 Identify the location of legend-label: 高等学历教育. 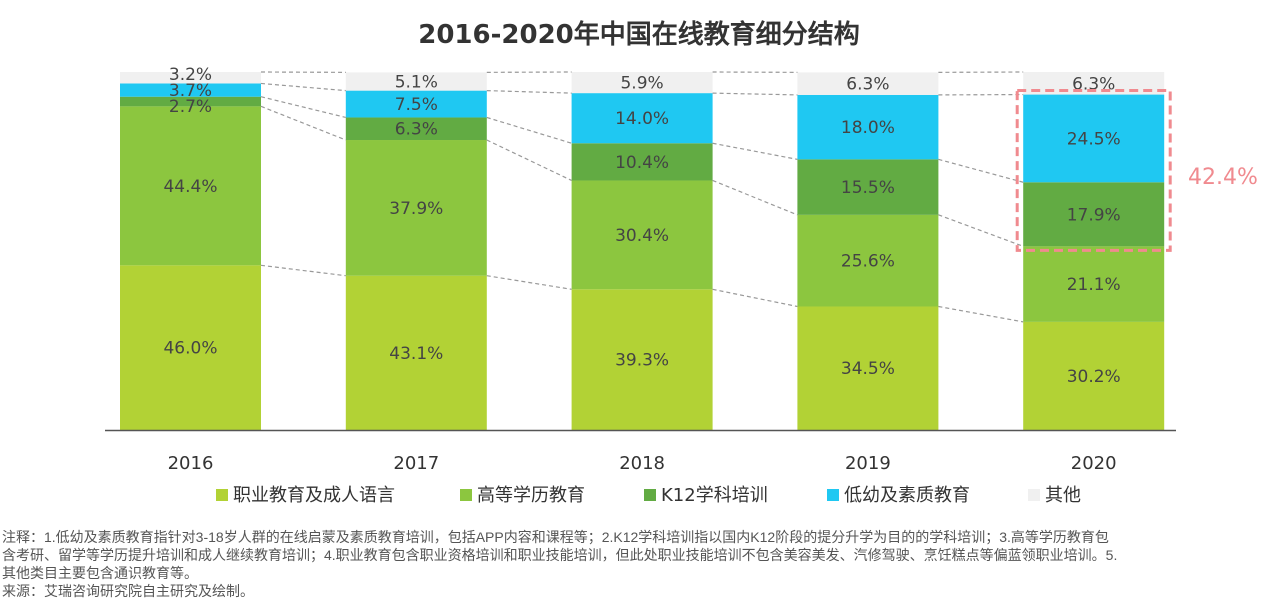
(531, 495).